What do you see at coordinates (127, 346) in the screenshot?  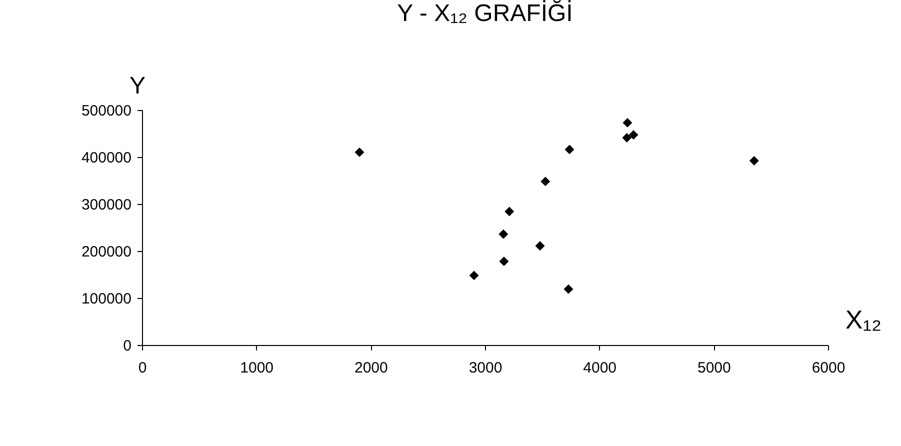 I see `y-tick-label: 0` at bounding box center [127, 346].